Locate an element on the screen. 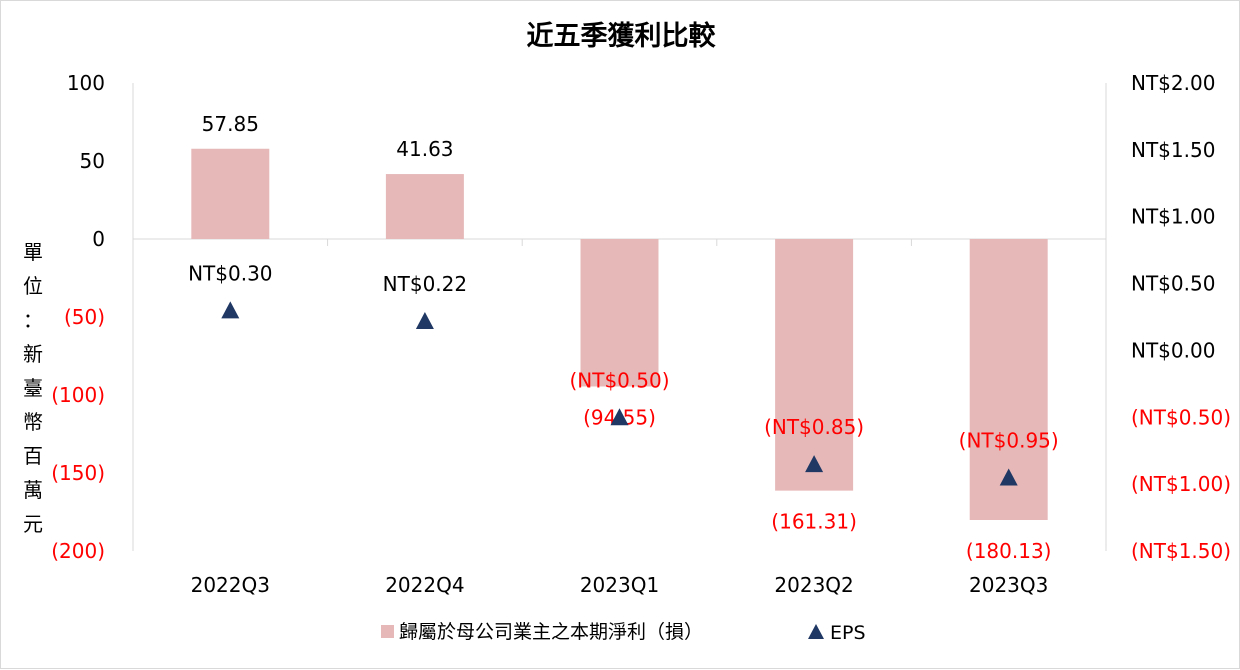  x-tick-label: 2022Q3 is located at coordinates (230, 585).